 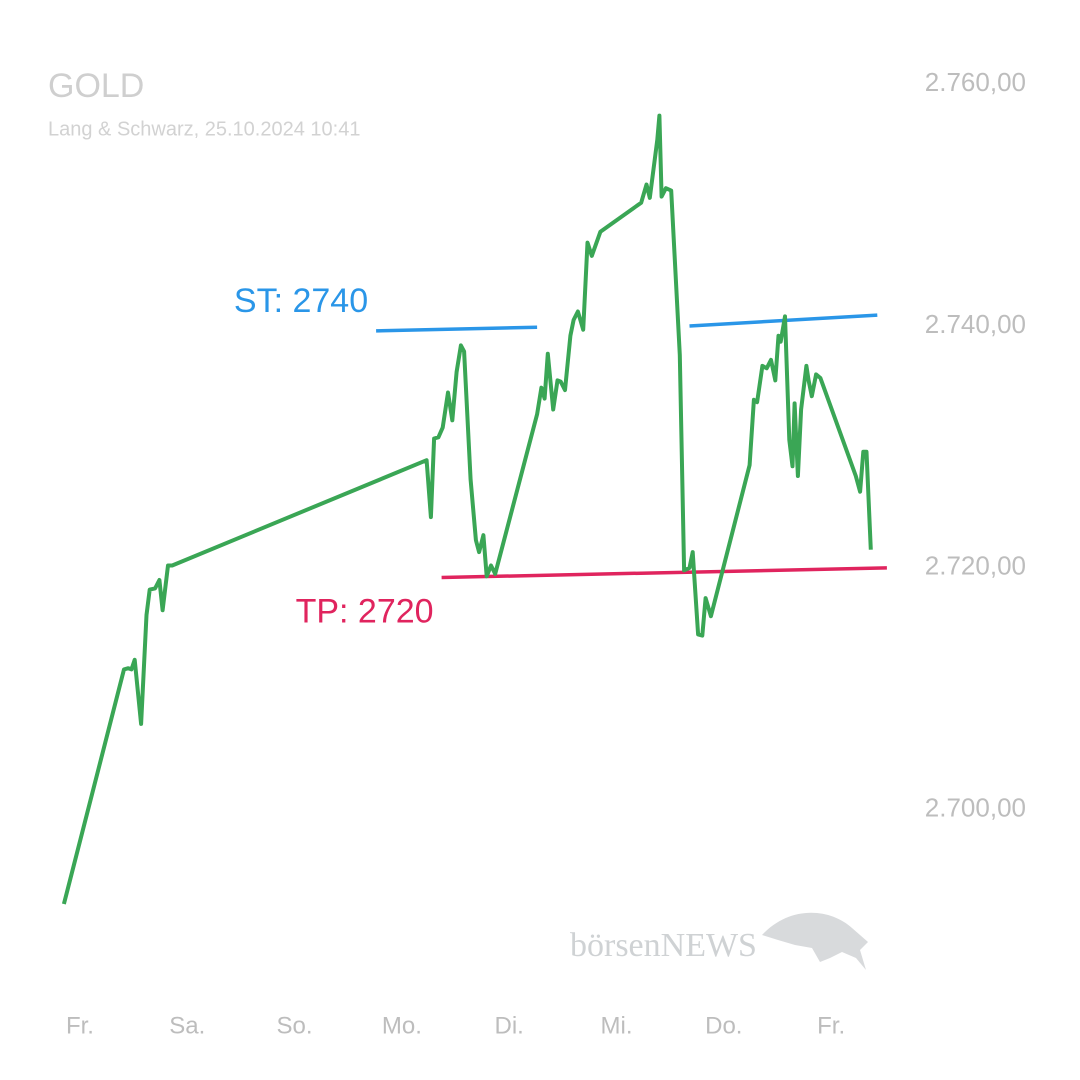 I want to click on y-tick-label: 2.720,00, so click(x=975, y=566).